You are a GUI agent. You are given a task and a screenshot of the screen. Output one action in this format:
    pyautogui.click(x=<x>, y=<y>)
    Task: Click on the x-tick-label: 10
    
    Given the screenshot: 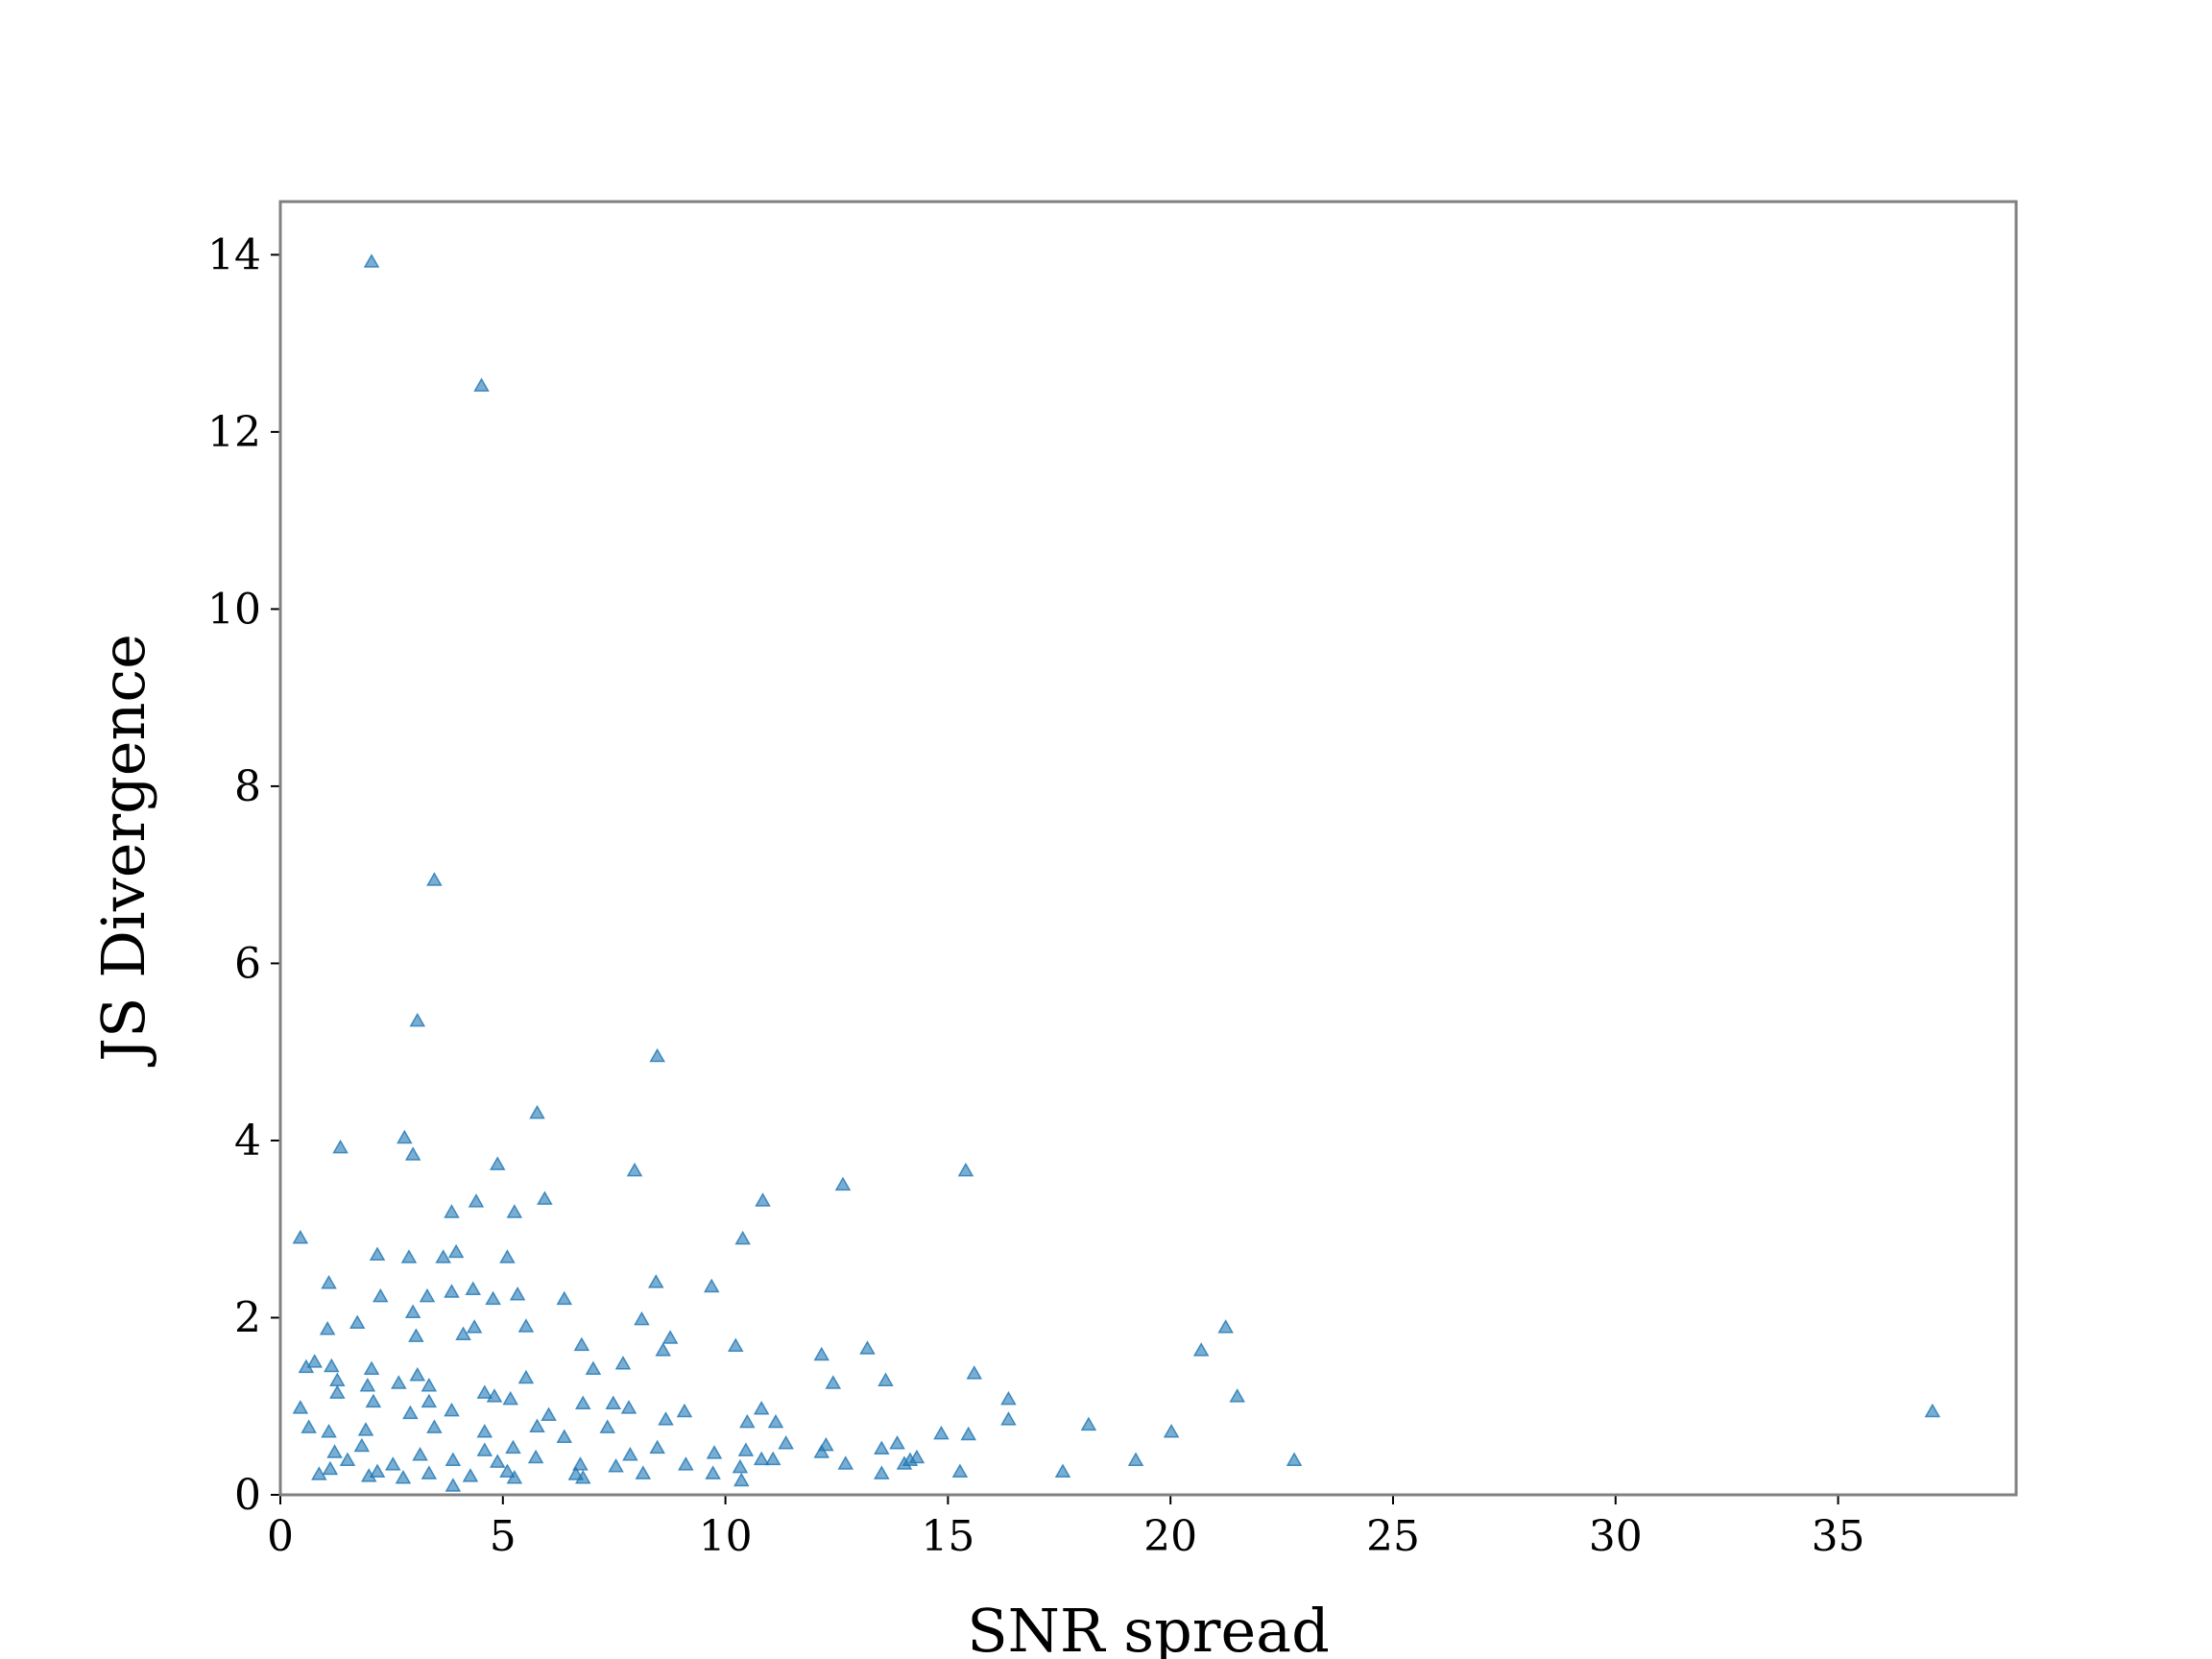 What is the action you would take?
    pyautogui.click(x=726, y=1537)
    